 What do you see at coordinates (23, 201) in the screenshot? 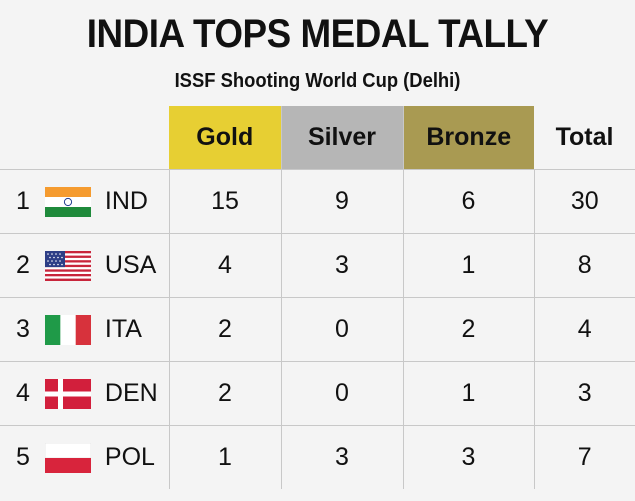
I see `rank-number: 1` at bounding box center [23, 201].